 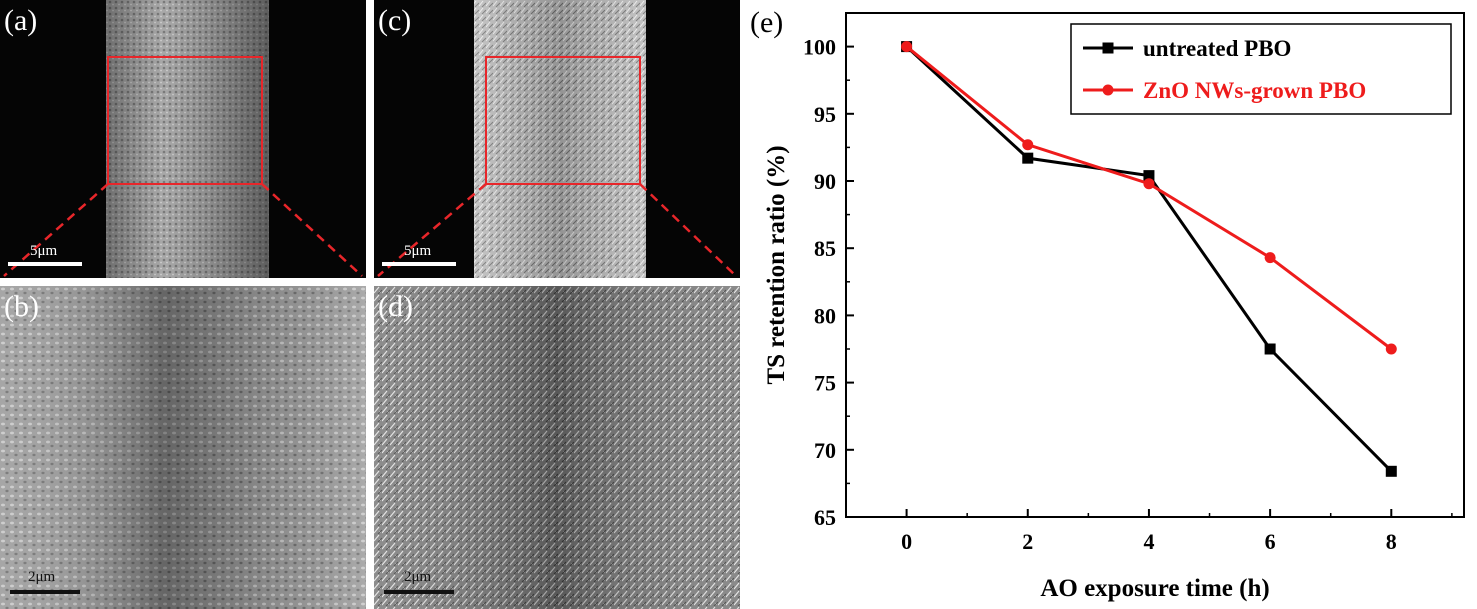 I want to click on scale-bar-c, so click(x=419, y=264).